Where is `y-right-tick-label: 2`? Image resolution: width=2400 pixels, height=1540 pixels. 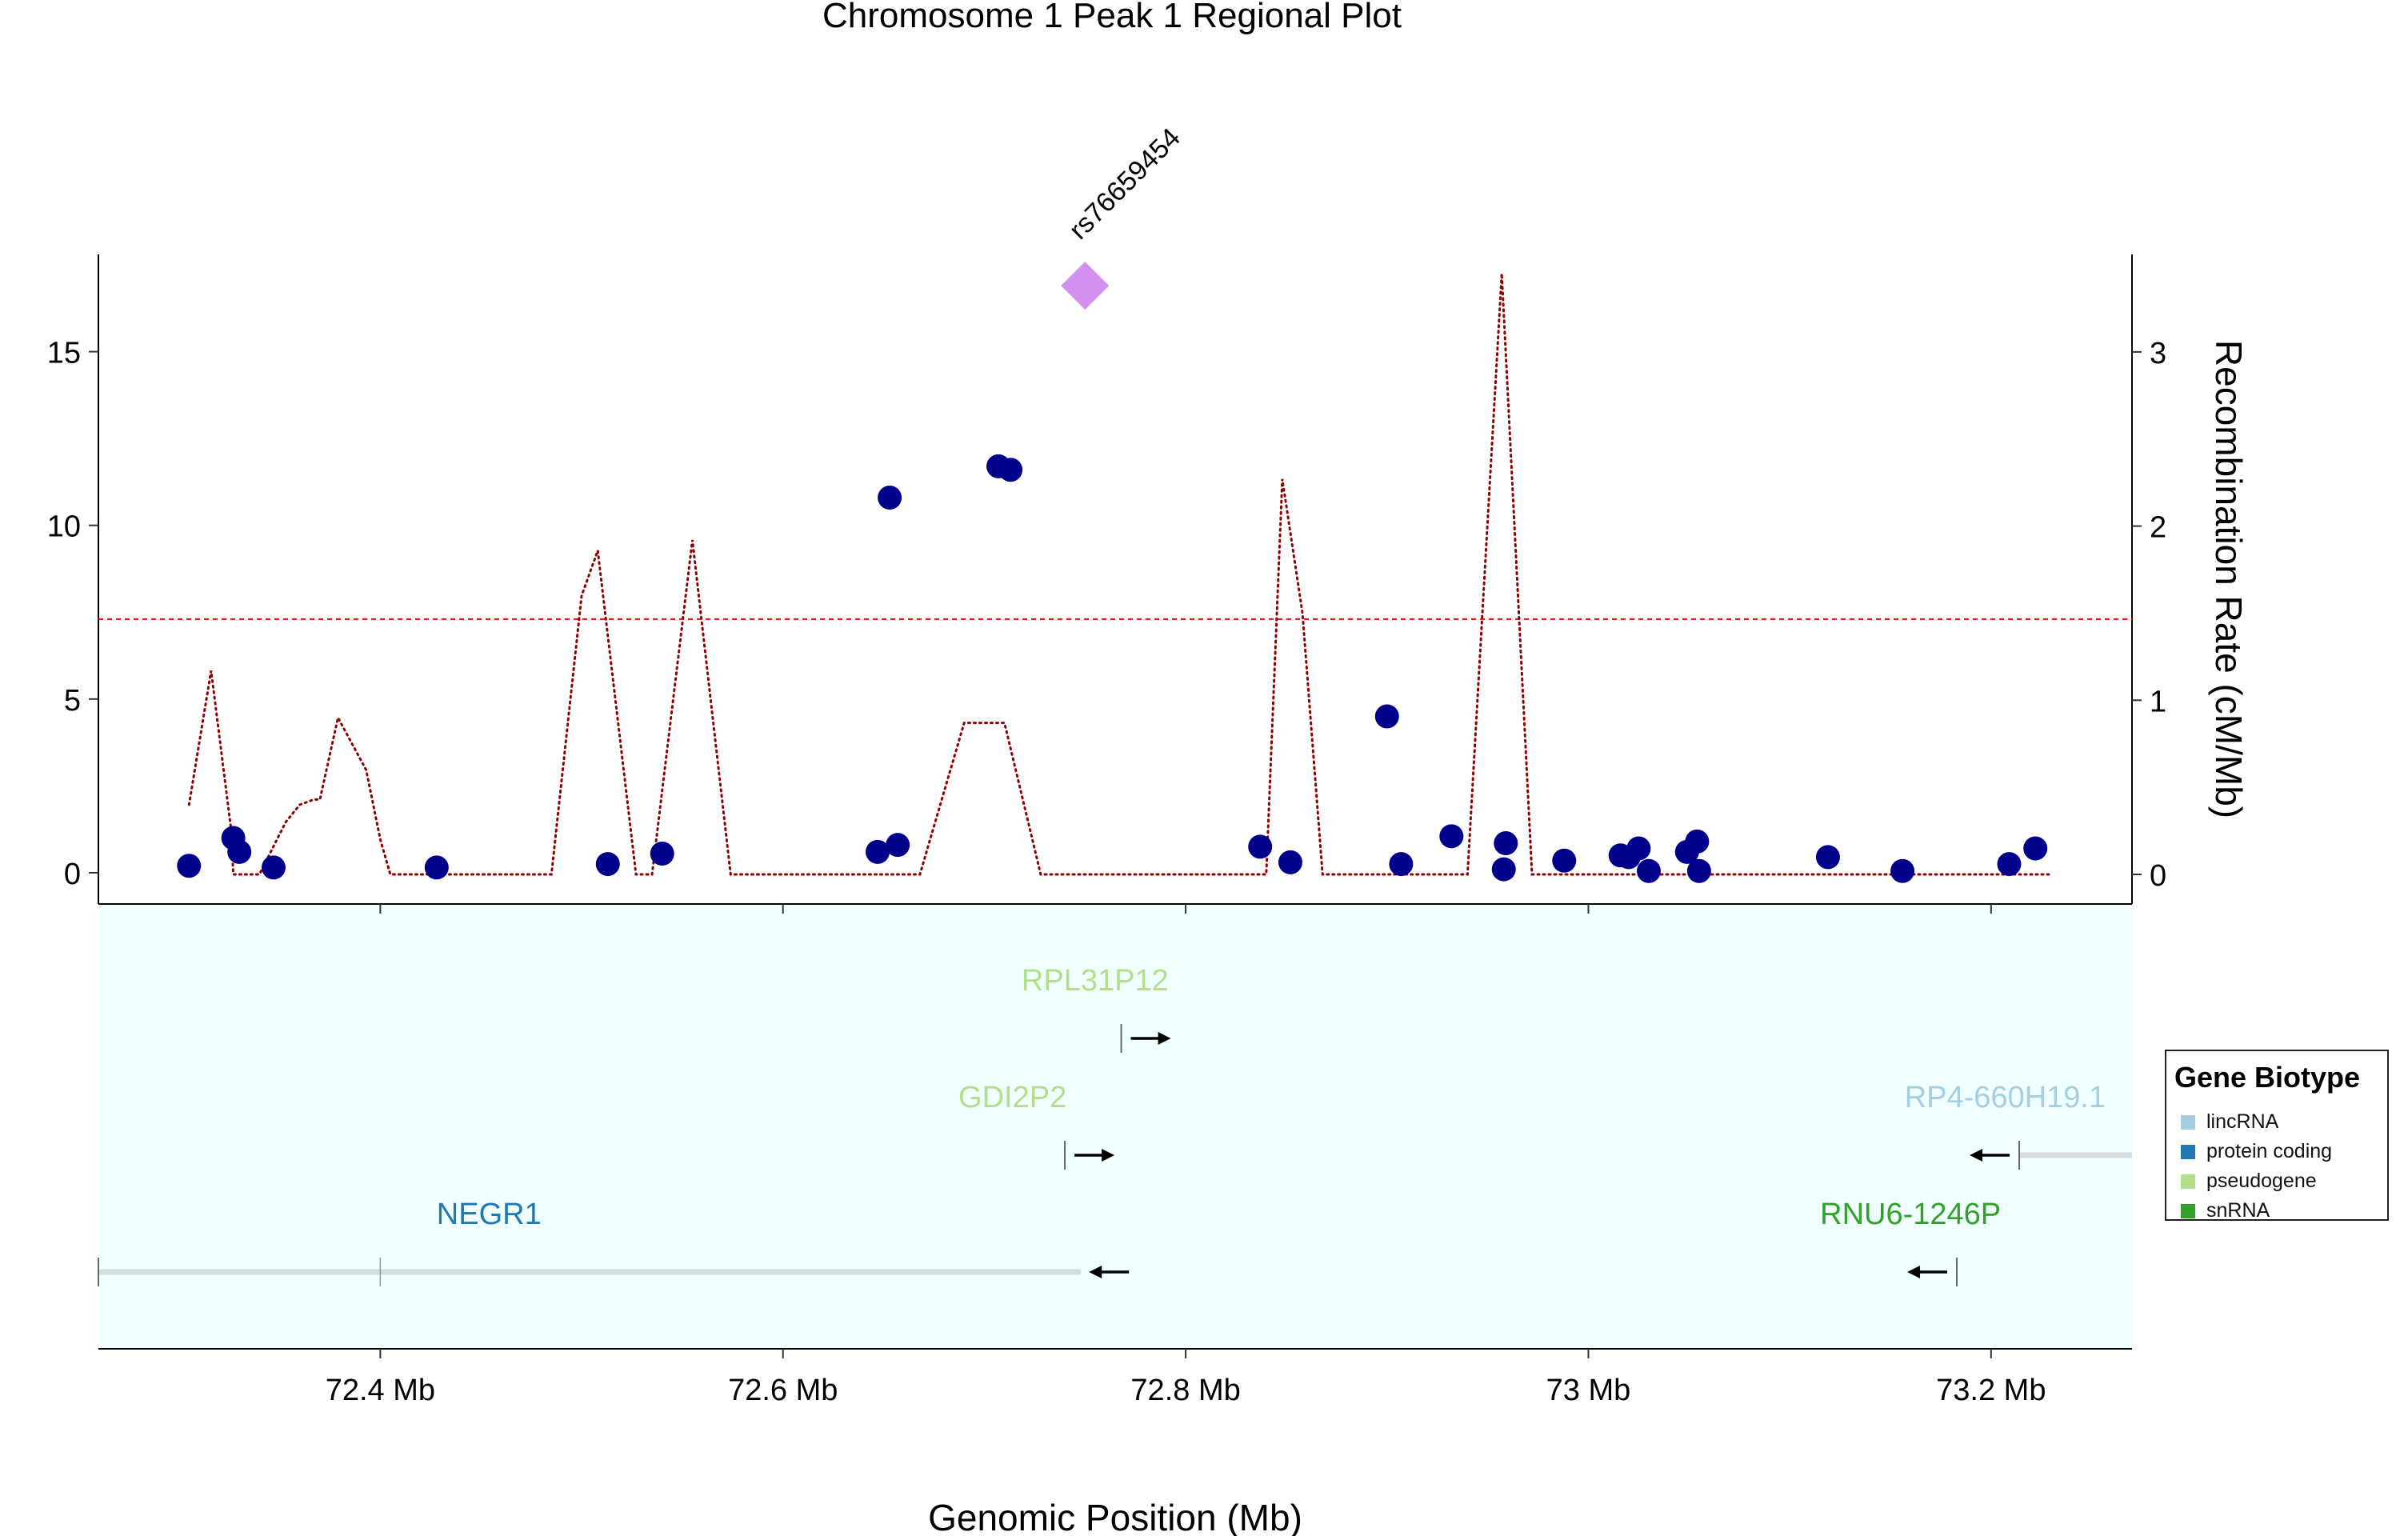
y-right-tick-label: 2 is located at coordinates (2158, 528).